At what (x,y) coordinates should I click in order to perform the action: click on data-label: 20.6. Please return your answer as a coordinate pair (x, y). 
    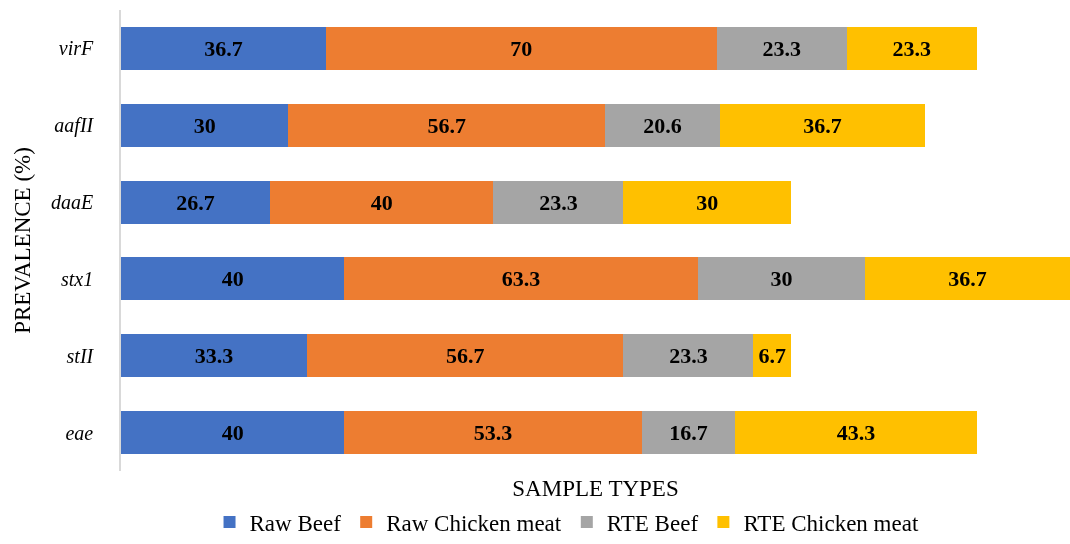
    Looking at the image, I should click on (662, 125).